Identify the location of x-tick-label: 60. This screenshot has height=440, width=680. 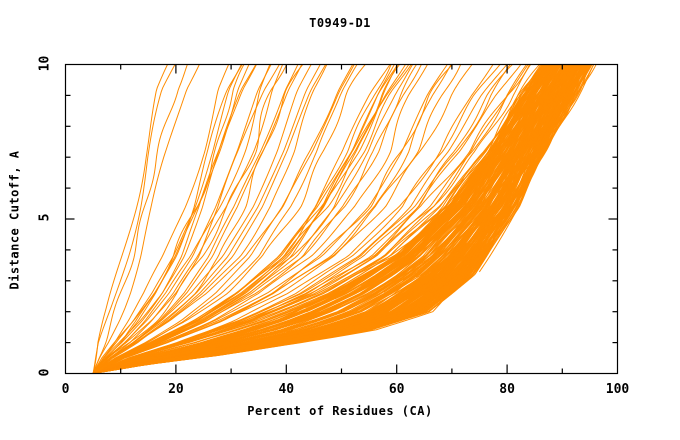
(396, 389).